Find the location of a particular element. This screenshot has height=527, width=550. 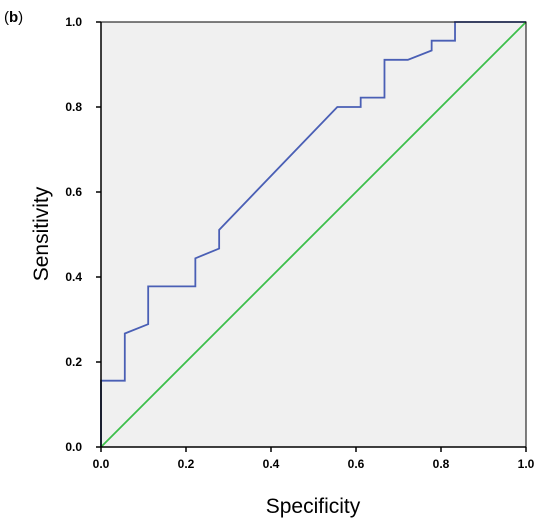

y-tick-label: 0.6 is located at coordinates (73, 192).